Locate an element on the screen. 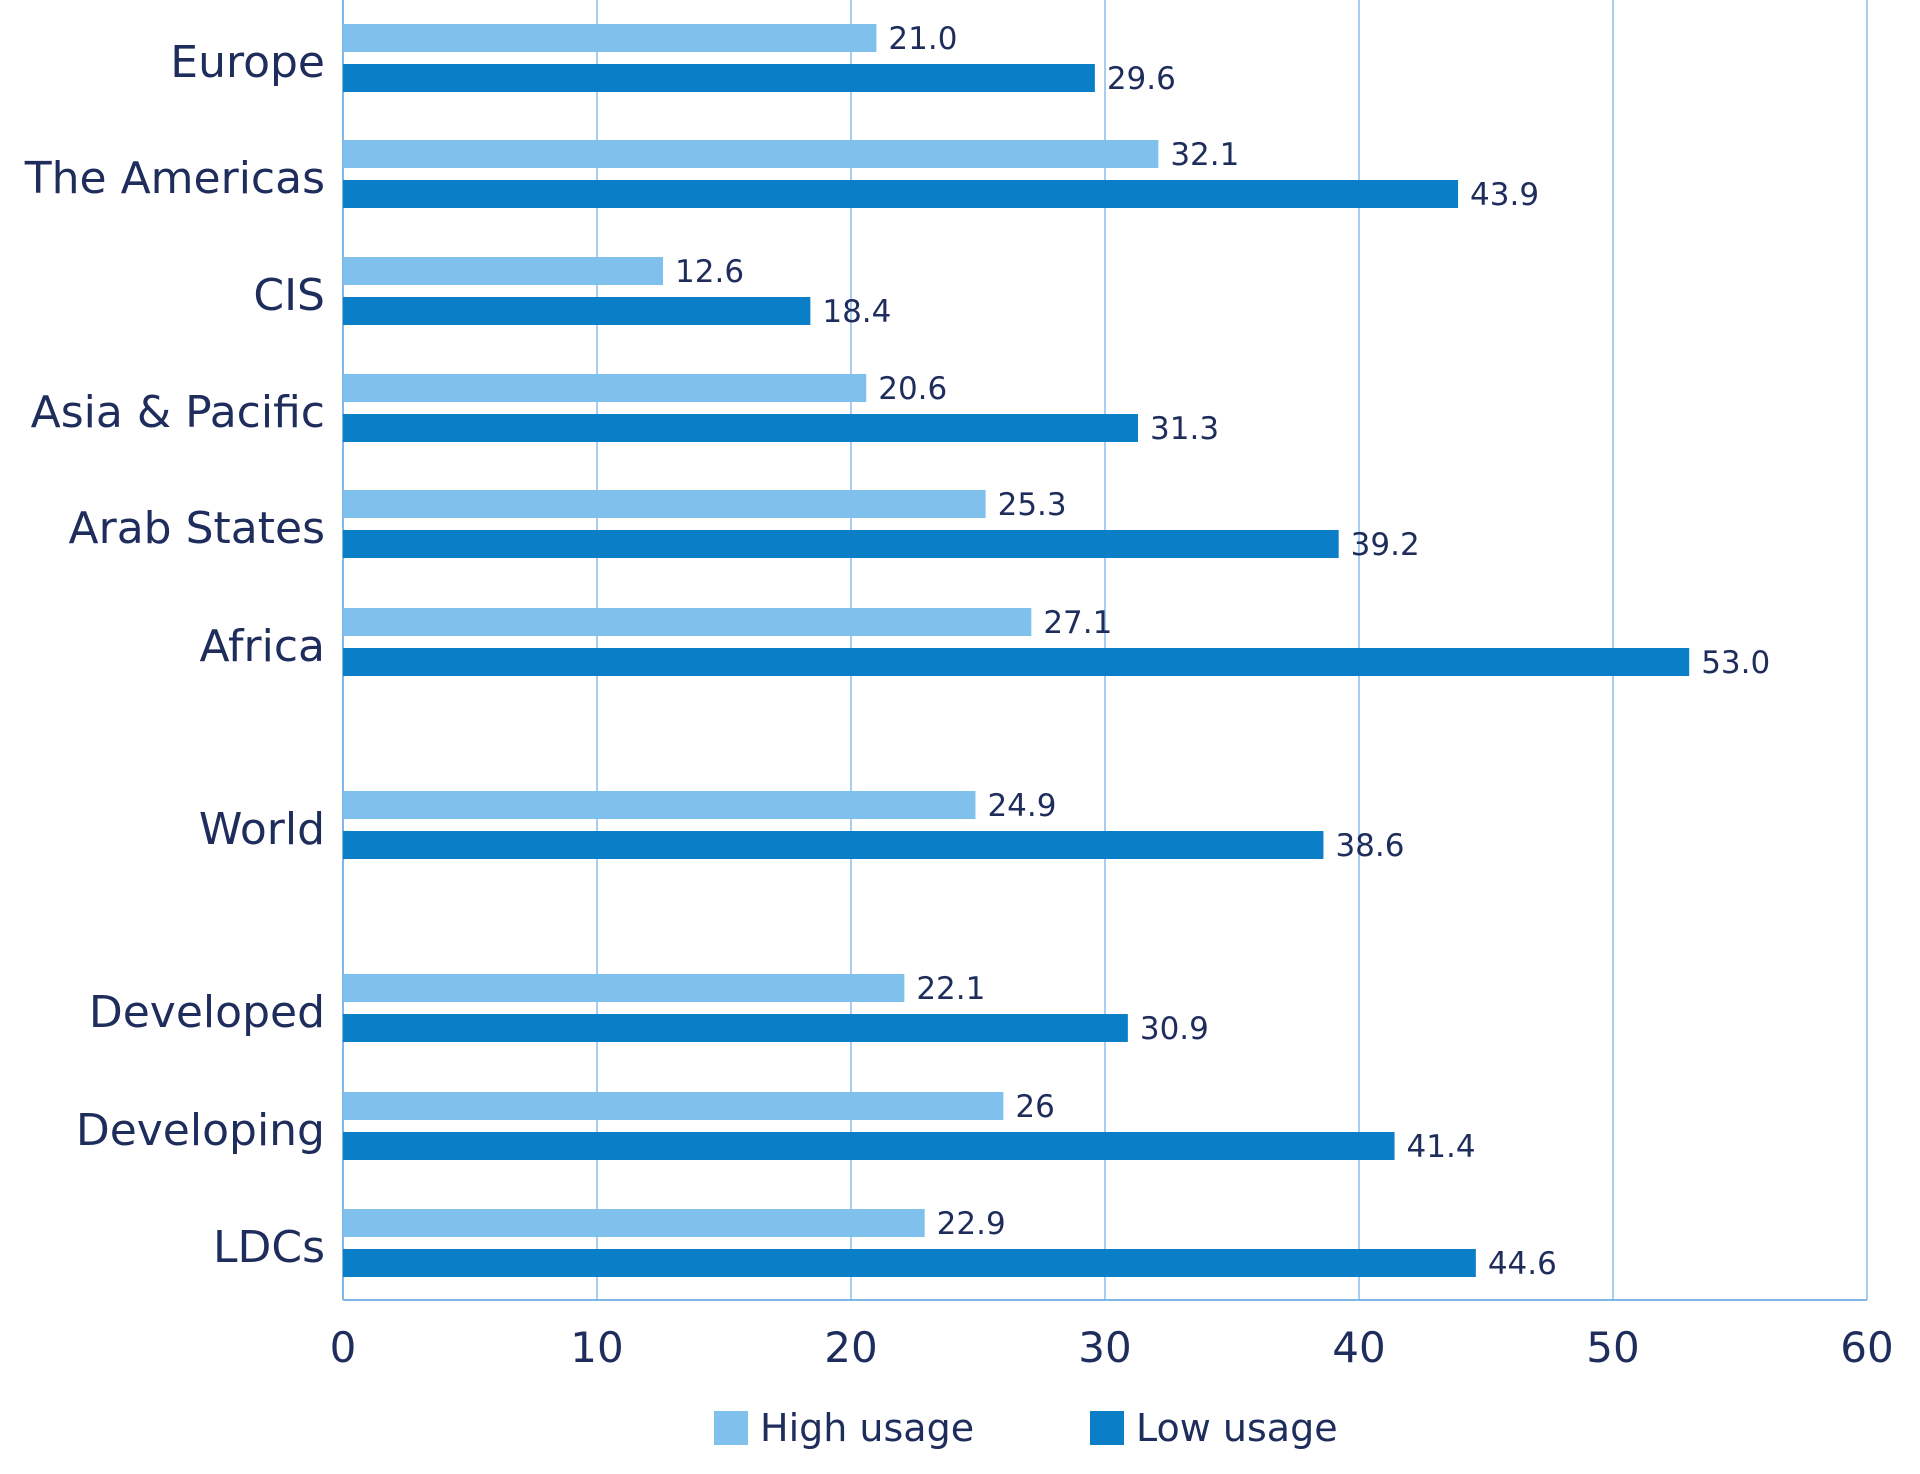 Image resolution: width=1920 pixels, height=1474 pixels. data-label: 27.1 is located at coordinates (1077, 623).